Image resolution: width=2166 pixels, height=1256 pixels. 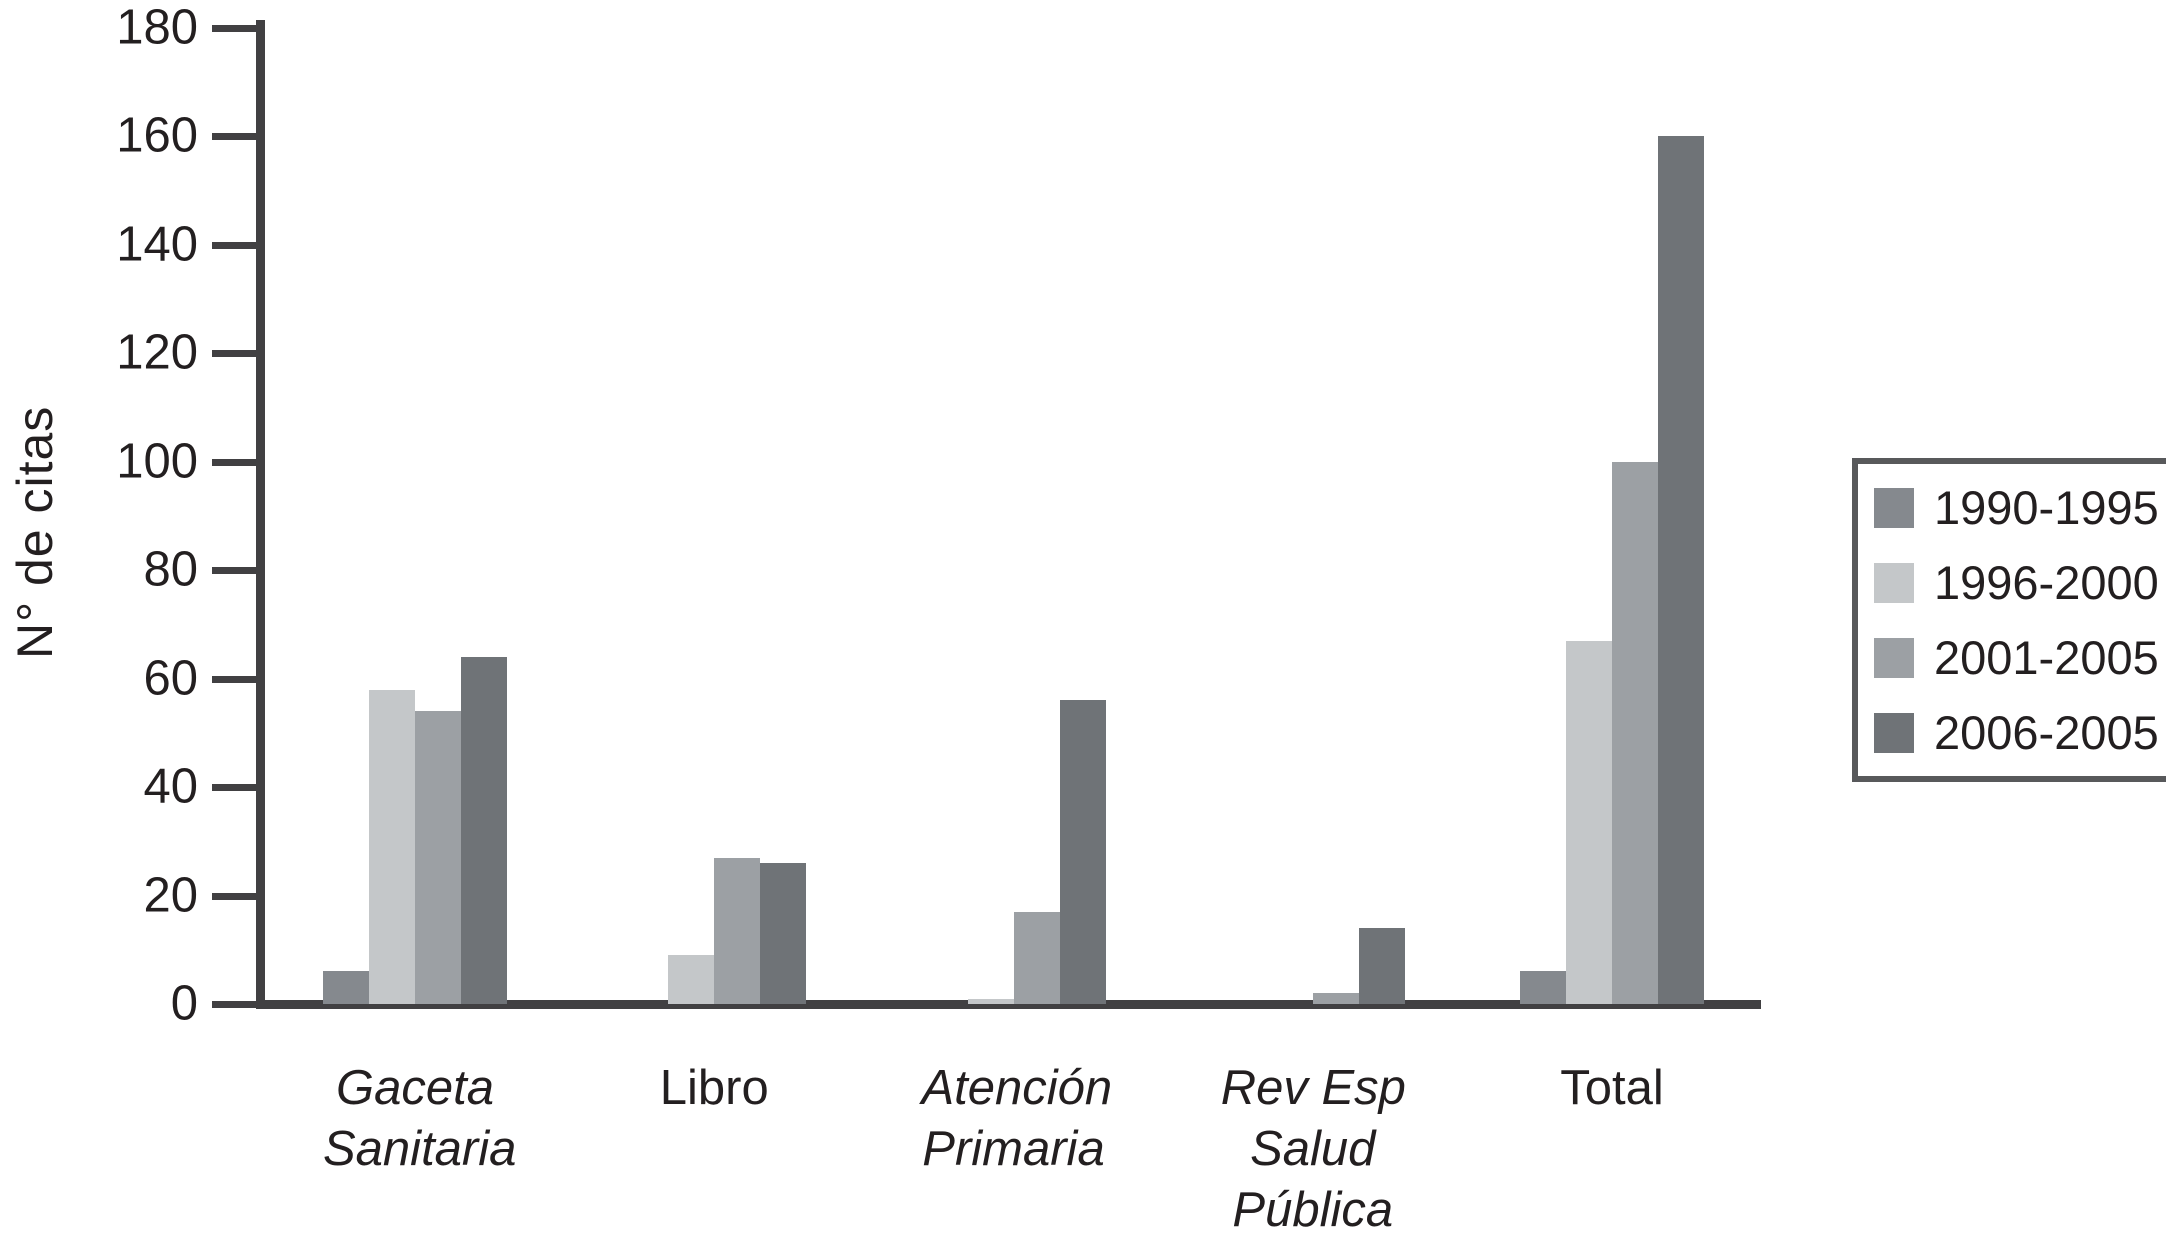 I want to click on x-axis-category-label-line: Sanitaria, so click(x=420, y=1149).